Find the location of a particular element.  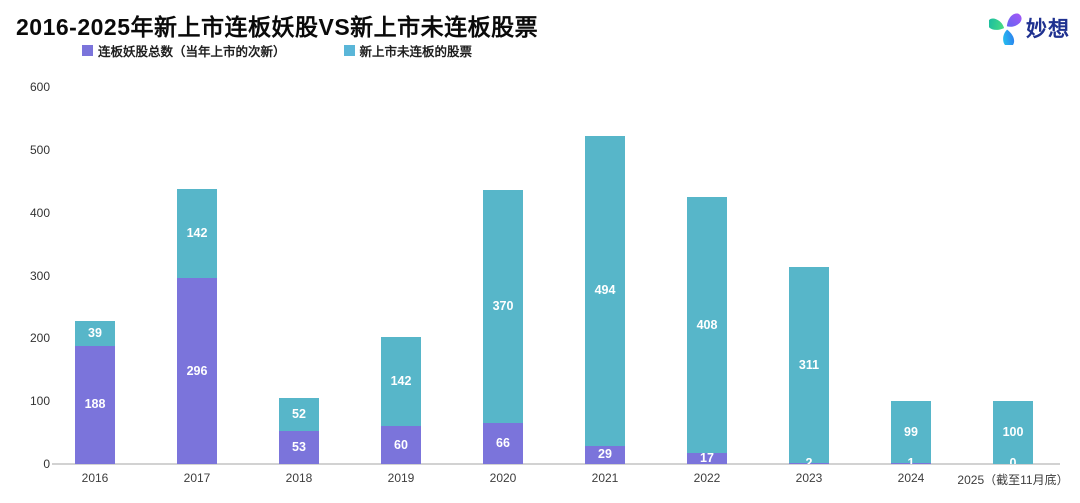

value-label: 39 is located at coordinates (95, 333).